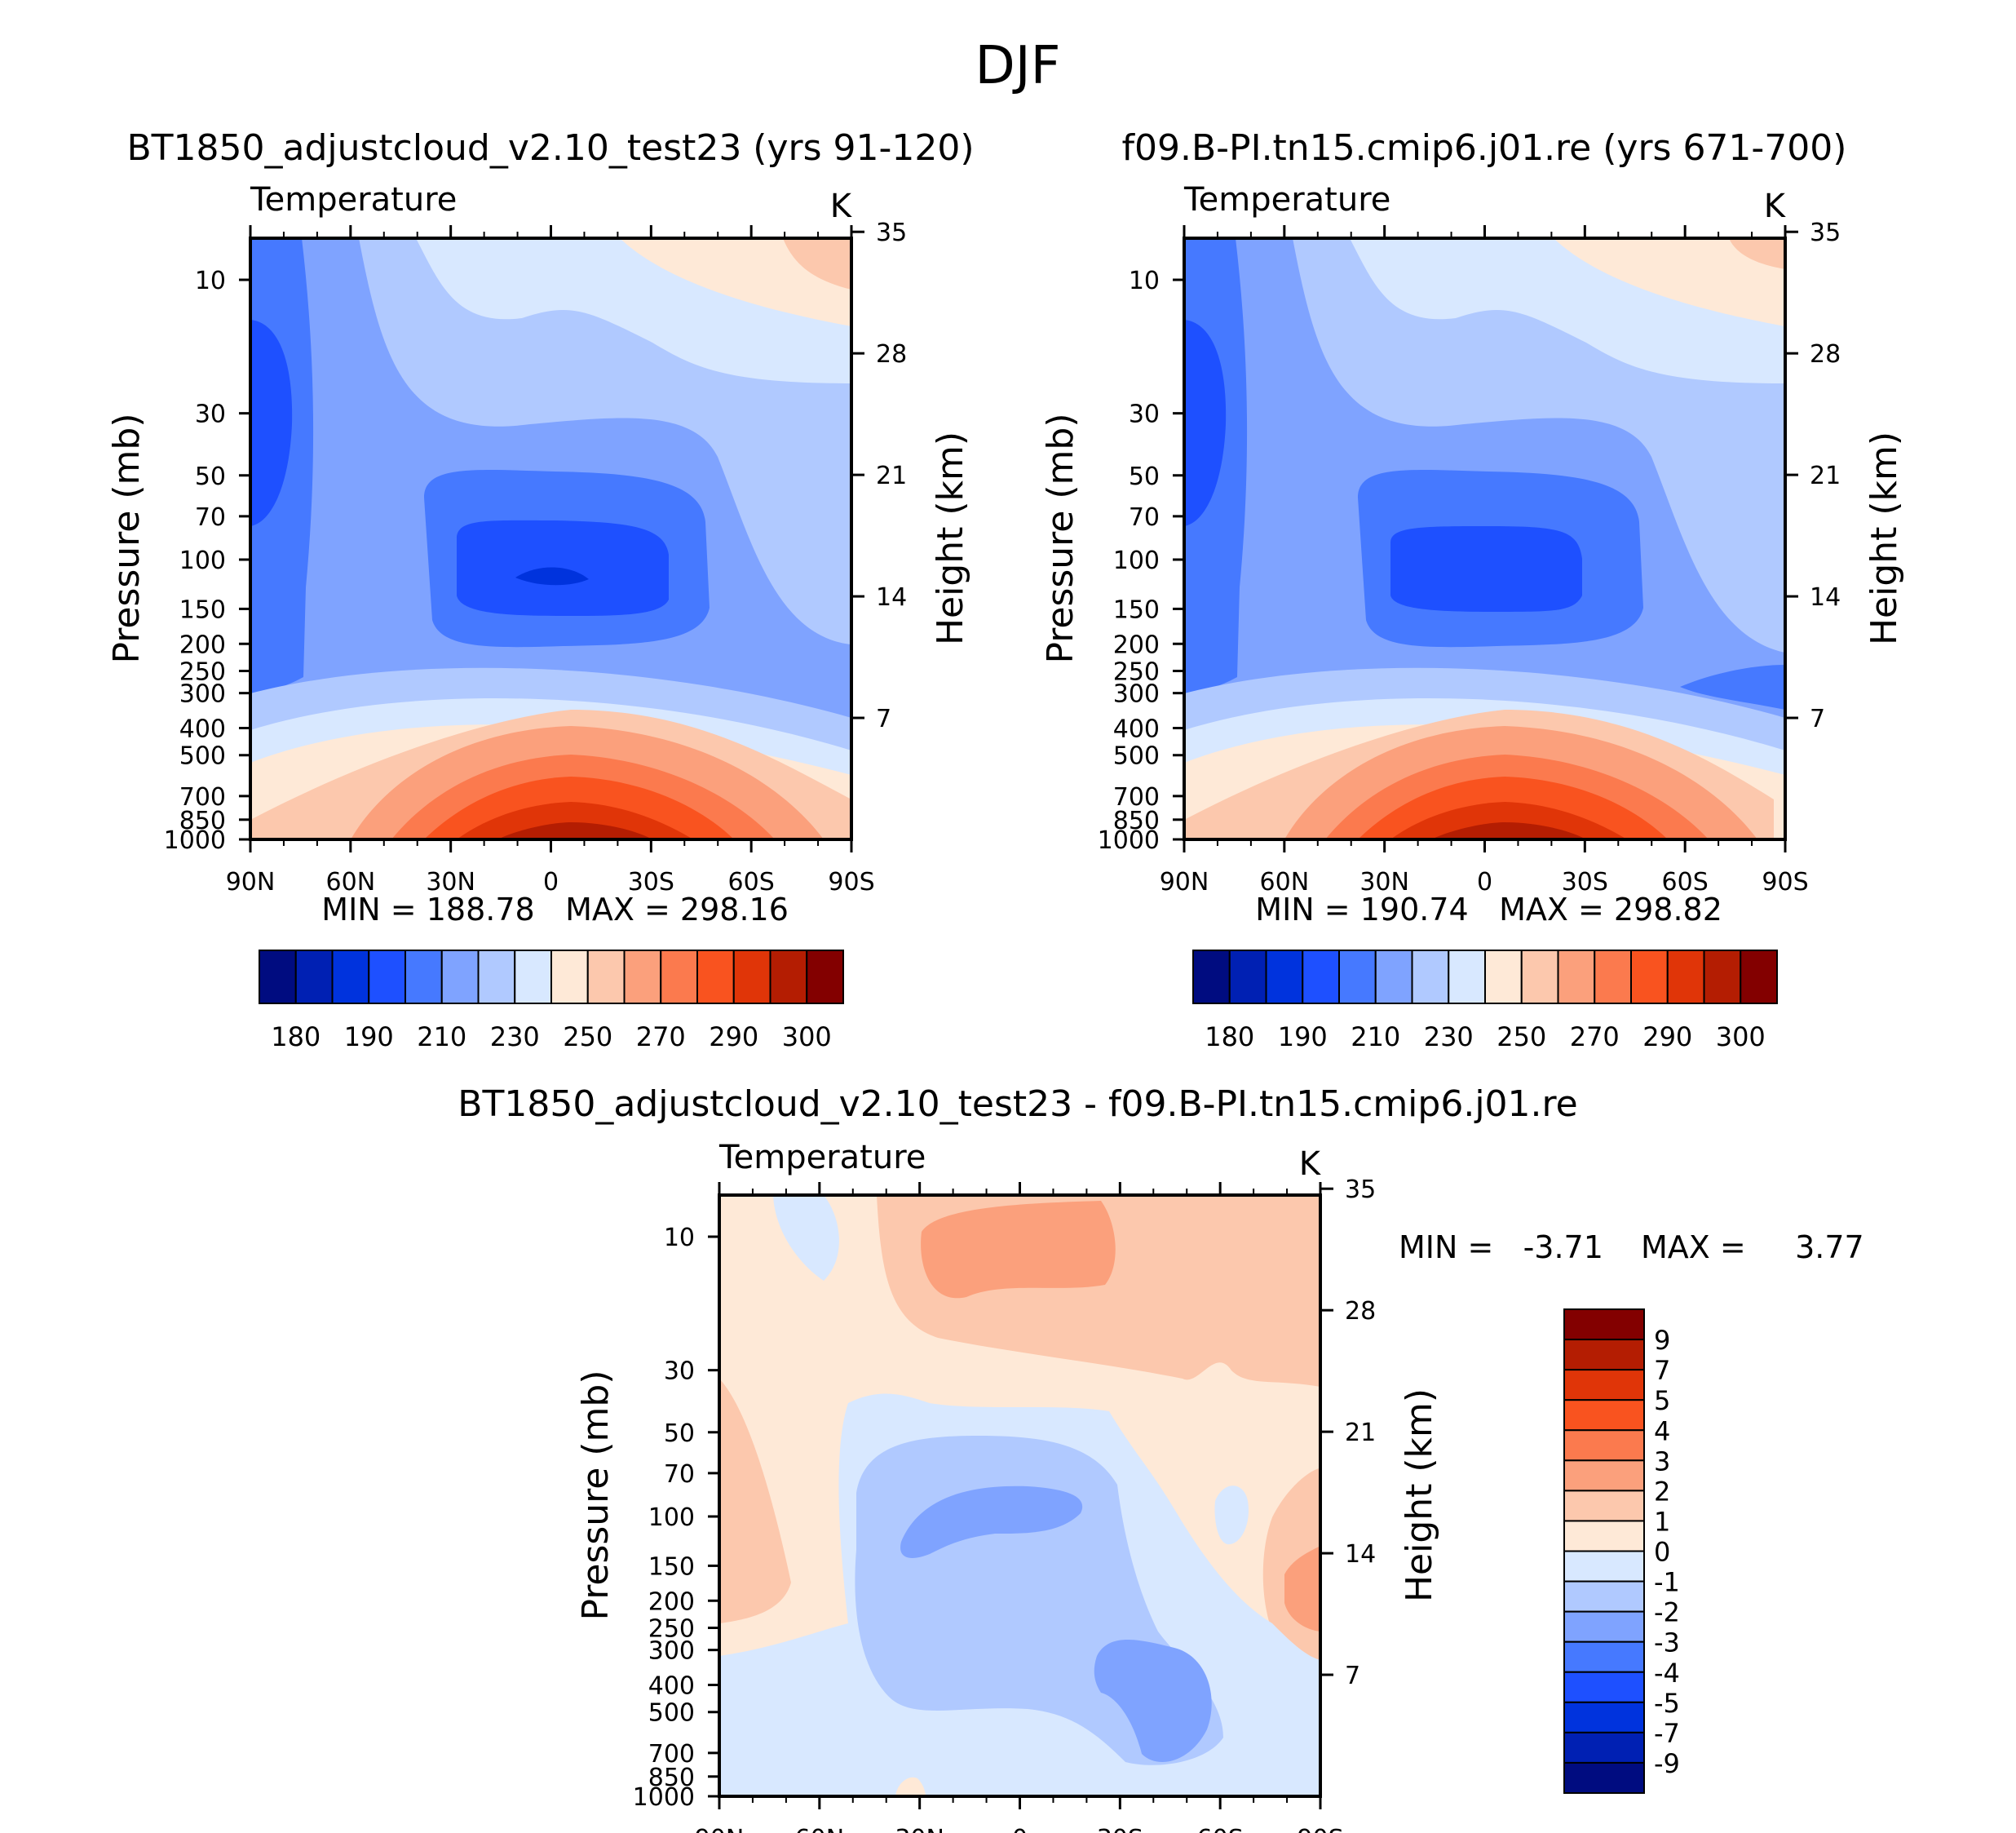  What do you see at coordinates (1685, 883) in the screenshot?
I see `x-tick-label: 60S` at bounding box center [1685, 883].